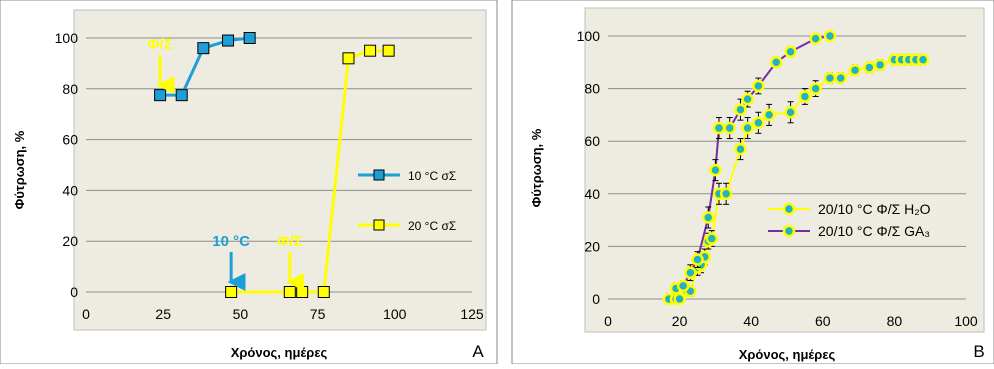 The image size is (994, 369). Describe the element at coordinates (978, 351) in the screenshot. I see `panel-letter: B` at that location.